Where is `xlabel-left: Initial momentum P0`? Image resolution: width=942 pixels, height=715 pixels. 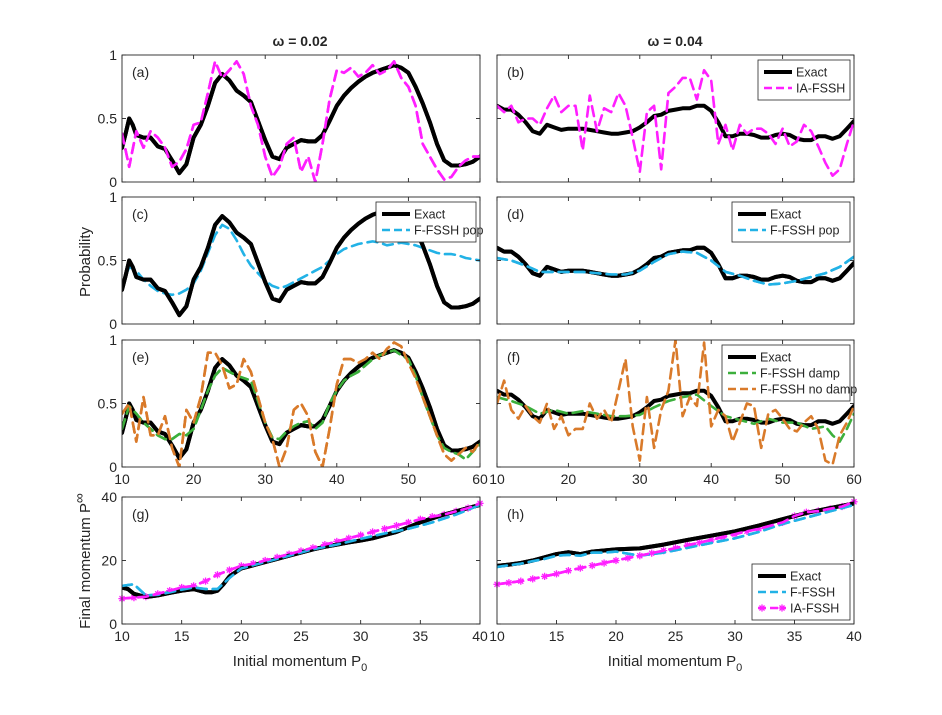 xlabel-left: Initial momentum P0 is located at coordinates (300, 663).